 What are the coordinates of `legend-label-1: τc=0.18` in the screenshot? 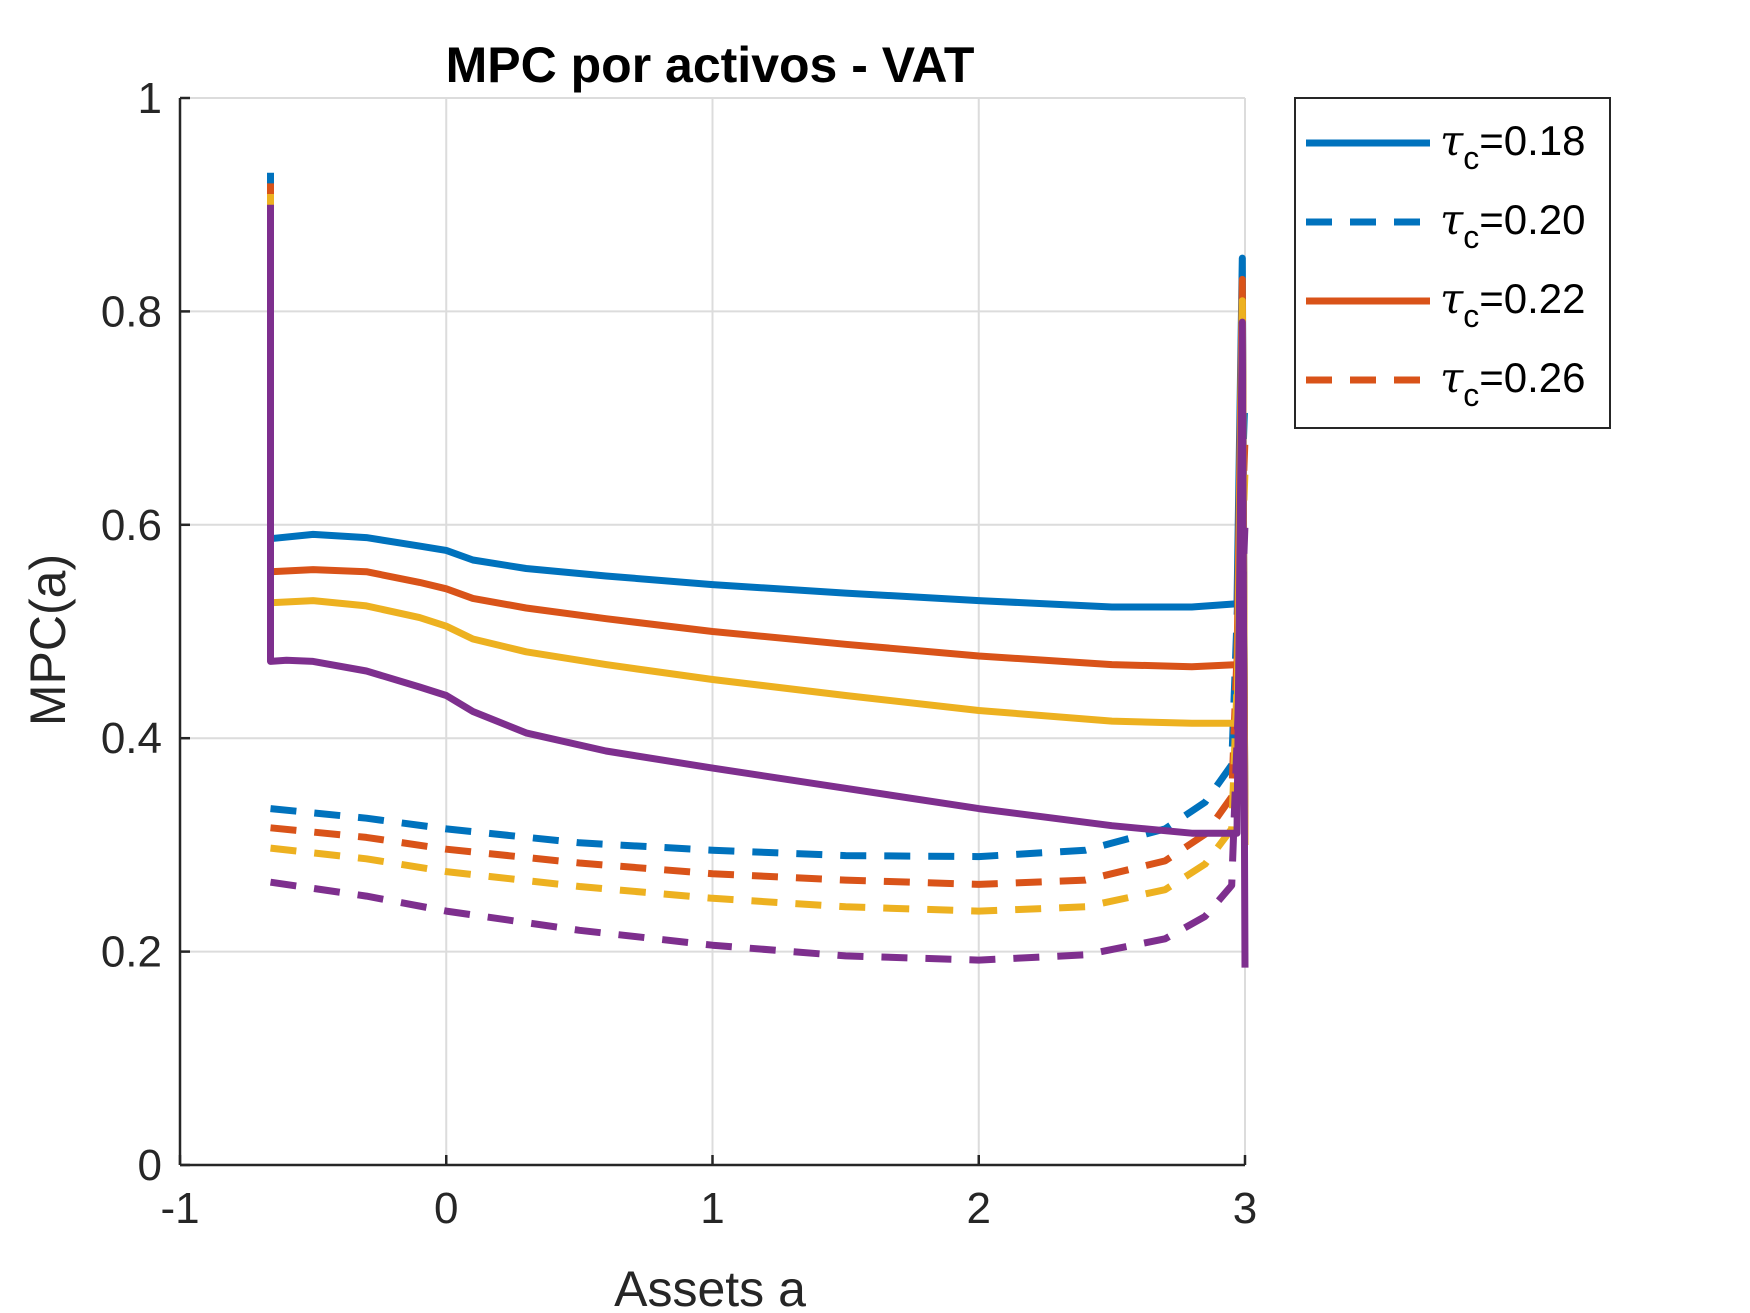 It's located at (1513, 146).